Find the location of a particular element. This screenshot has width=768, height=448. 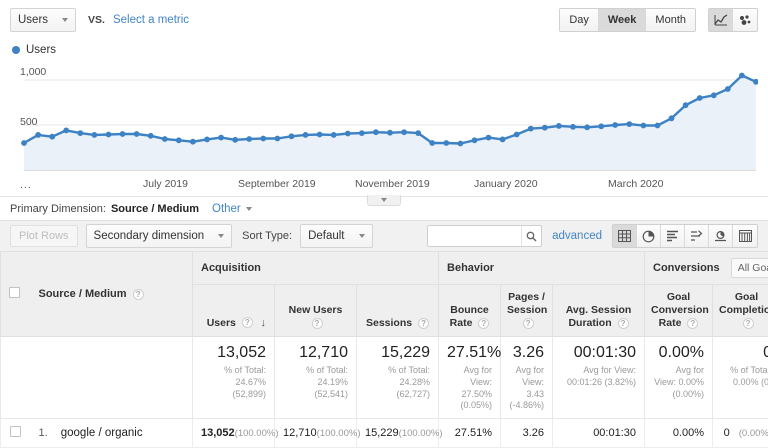

column-header-avg-session-duration: Avg. Session Duration ? is located at coordinates (599, 311).